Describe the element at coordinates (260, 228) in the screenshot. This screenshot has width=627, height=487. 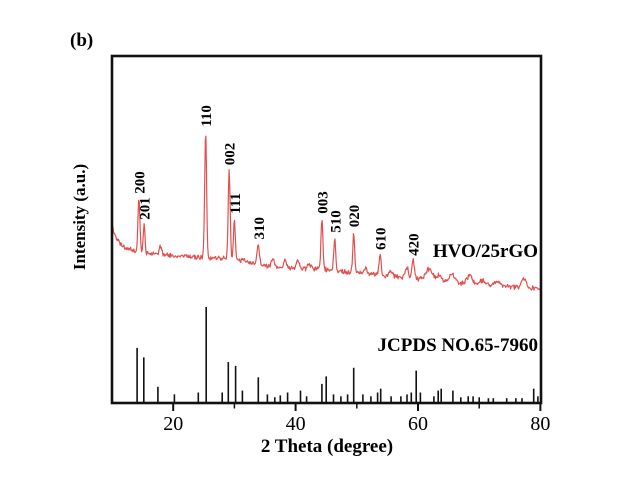
I see `peak-hkl-label: 310` at that location.